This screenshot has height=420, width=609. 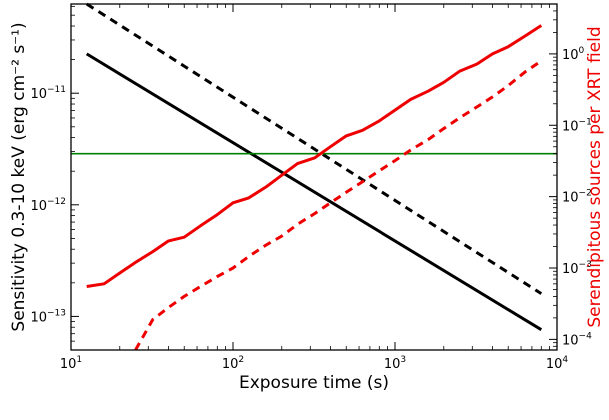 I want to click on x-tick-label: 10¹, so click(x=71, y=363).